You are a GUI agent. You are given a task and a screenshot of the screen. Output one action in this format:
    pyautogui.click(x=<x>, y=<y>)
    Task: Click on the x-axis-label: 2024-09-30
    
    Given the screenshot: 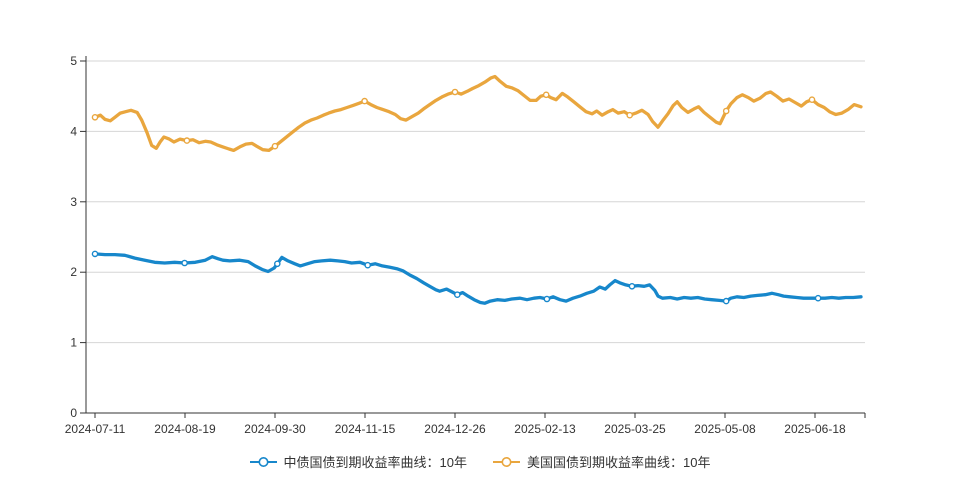 What is the action you would take?
    pyautogui.click(x=275, y=429)
    